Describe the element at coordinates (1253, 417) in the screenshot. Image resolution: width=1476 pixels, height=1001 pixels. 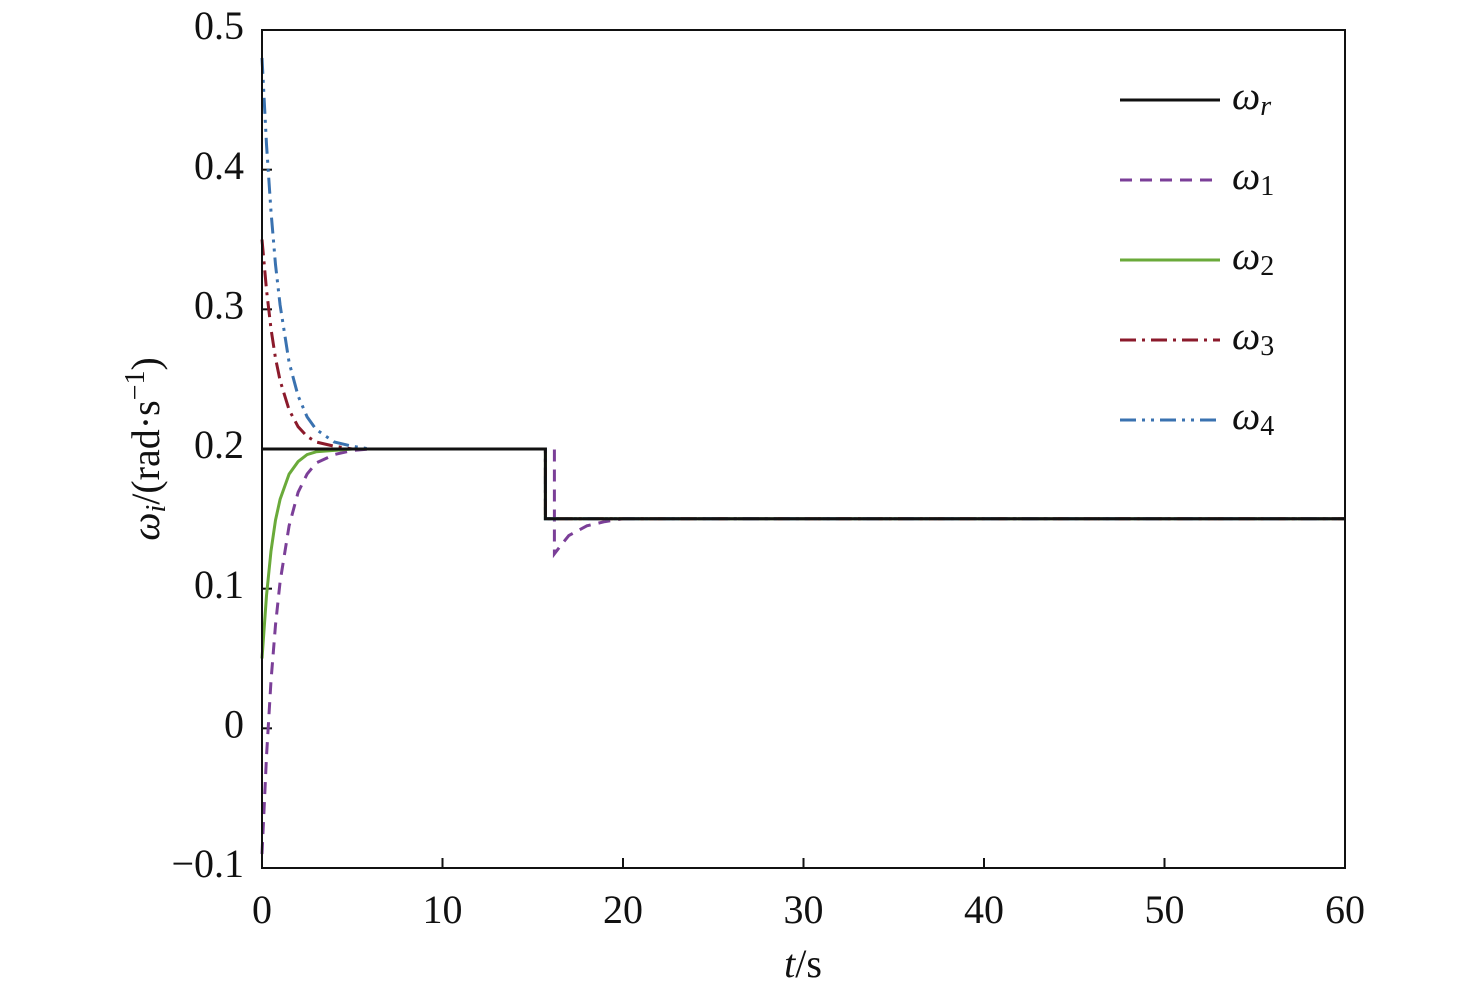
I see `legend-label: ω4` at that location.